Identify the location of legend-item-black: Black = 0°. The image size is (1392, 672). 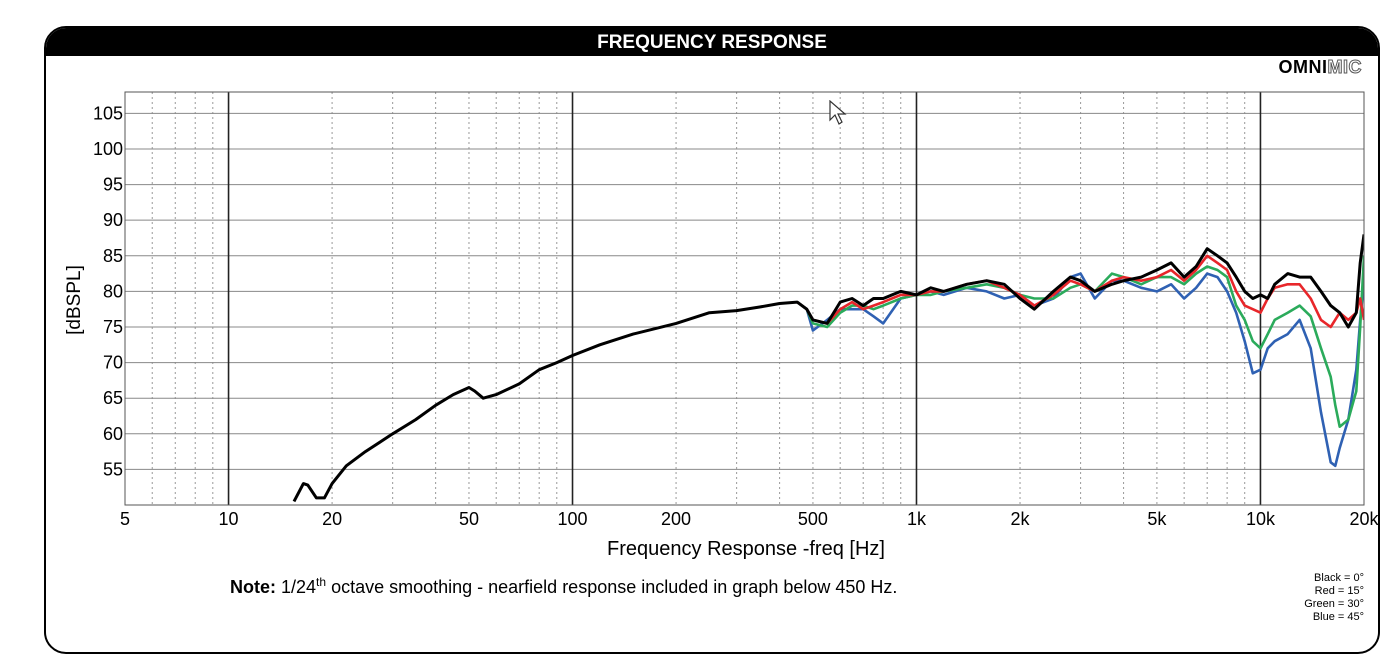
(1339, 578).